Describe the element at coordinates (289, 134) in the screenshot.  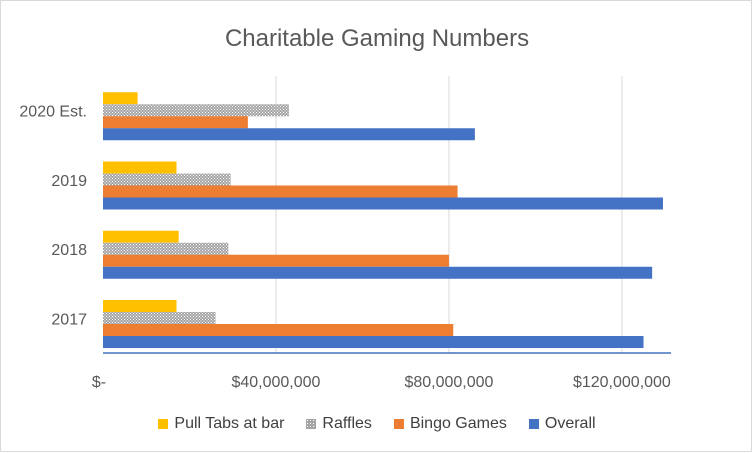
I see `bar-overall-2020-est-` at that location.